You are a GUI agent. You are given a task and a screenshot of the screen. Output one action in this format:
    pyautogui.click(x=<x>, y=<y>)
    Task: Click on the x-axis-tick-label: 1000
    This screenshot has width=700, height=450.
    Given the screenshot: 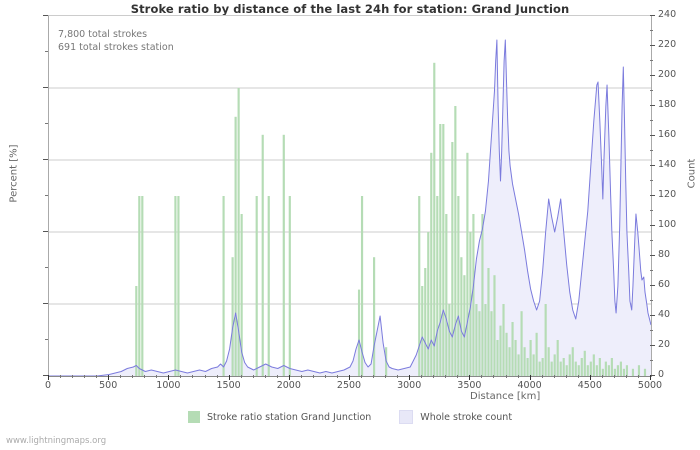 What is the action you would take?
    pyautogui.click(x=168, y=385)
    